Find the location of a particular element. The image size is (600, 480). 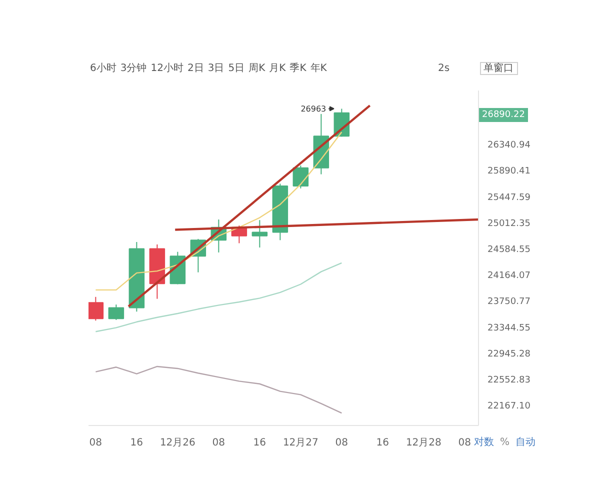

text: 26890.22 is located at coordinates (503, 115).